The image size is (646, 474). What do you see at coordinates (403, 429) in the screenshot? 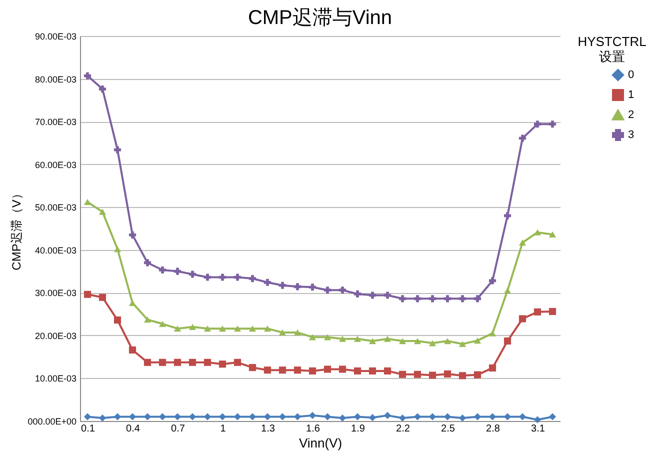
I see `x-tick-label: 2.2` at bounding box center [403, 429].